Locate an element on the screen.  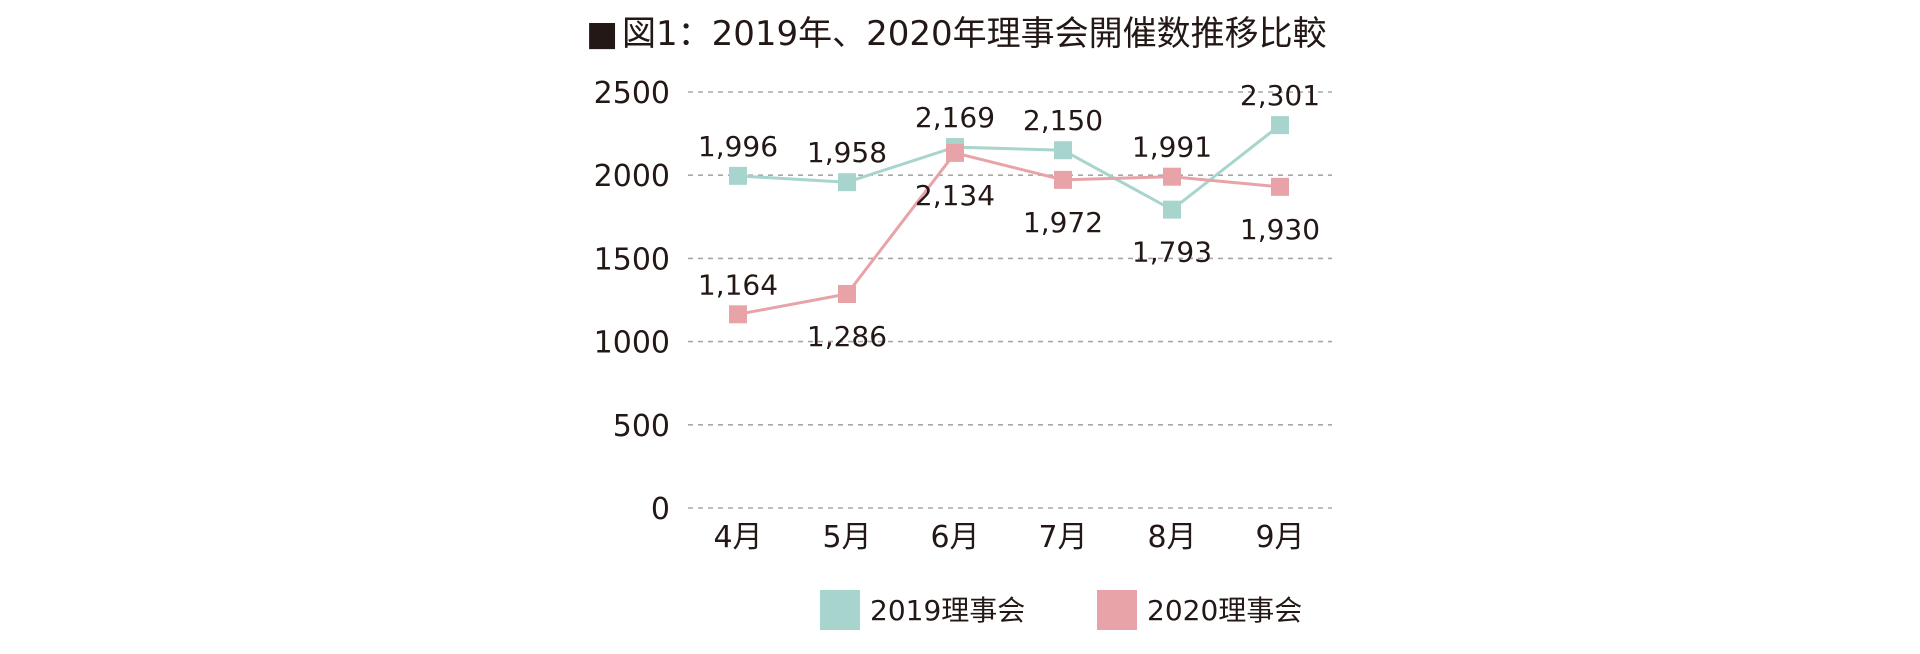
data-label-2019-9-month: 2,301 is located at coordinates (1280, 95).